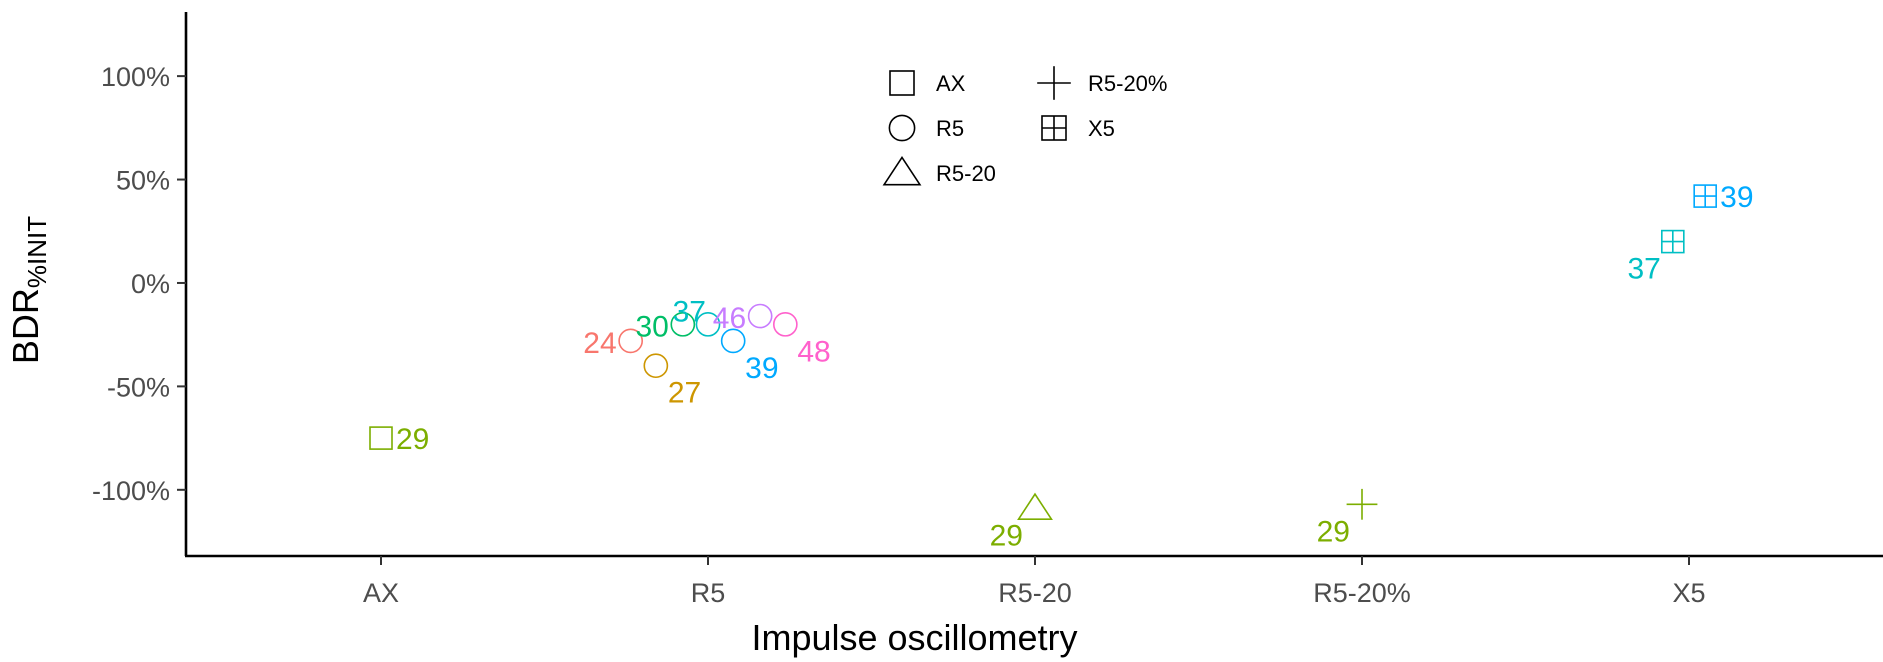  Describe the element at coordinates (599, 343) in the screenshot. I see `data-point-label: 24` at that location.